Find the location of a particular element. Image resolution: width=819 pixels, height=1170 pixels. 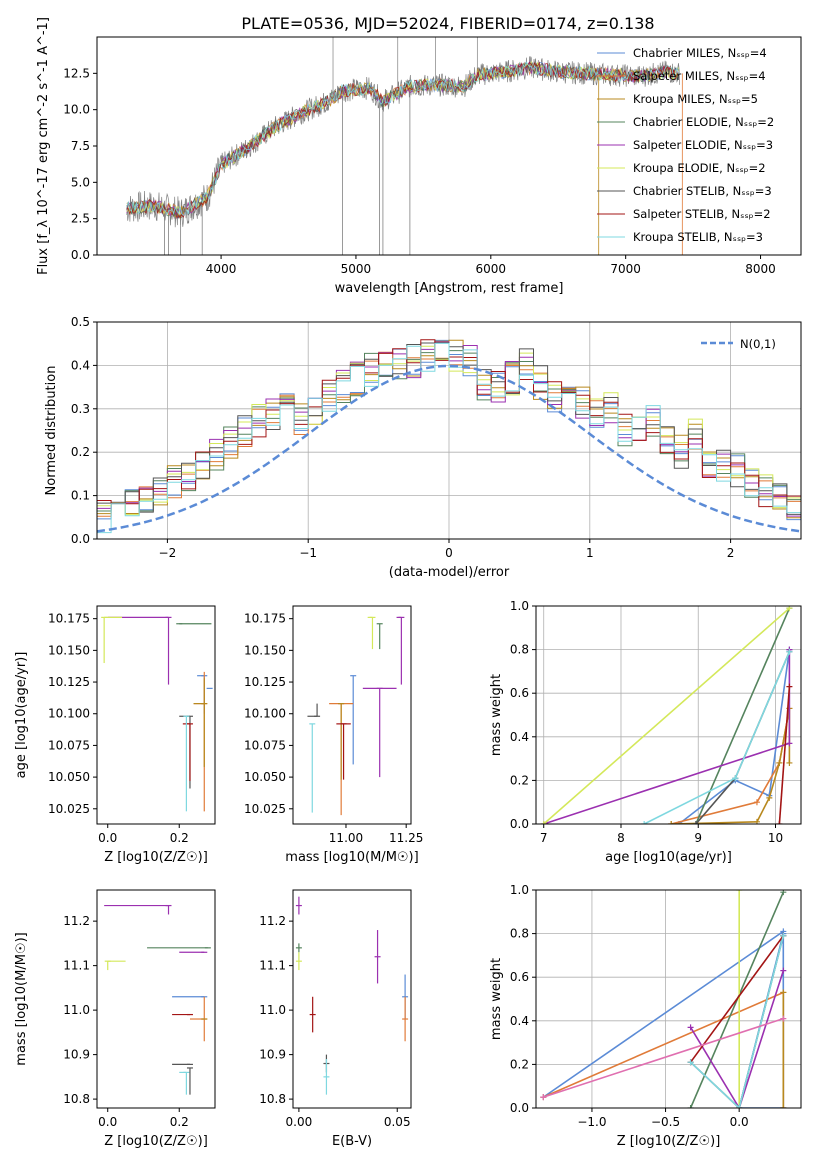

x-axis-label: age [log10(age/yr)] is located at coordinates (668, 857).